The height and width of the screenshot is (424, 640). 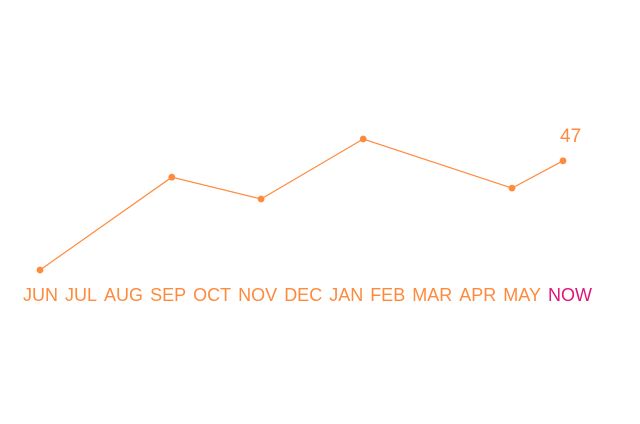 I want to click on x-tick-label-apr: APR, so click(x=477, y=295).